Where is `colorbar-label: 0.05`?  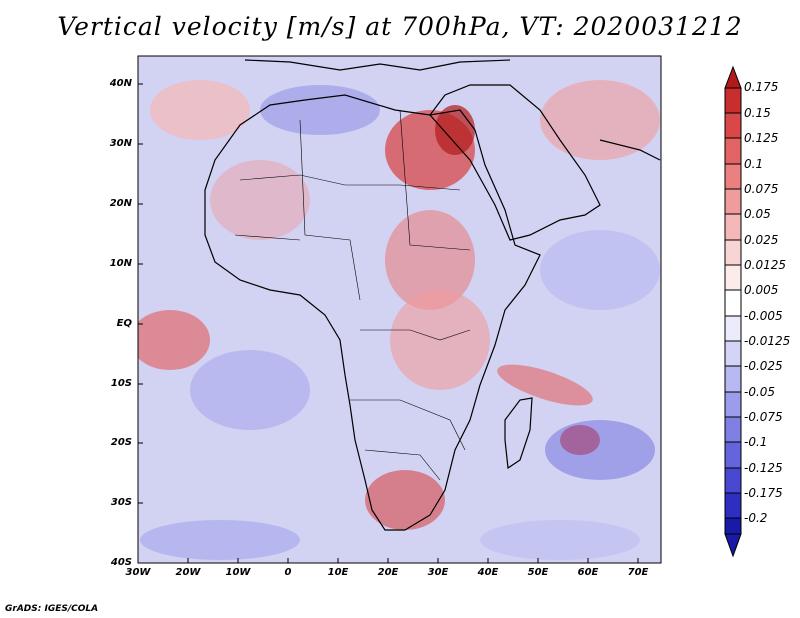 colorbar-label: 0.05 is located at coordinates (757, 214).